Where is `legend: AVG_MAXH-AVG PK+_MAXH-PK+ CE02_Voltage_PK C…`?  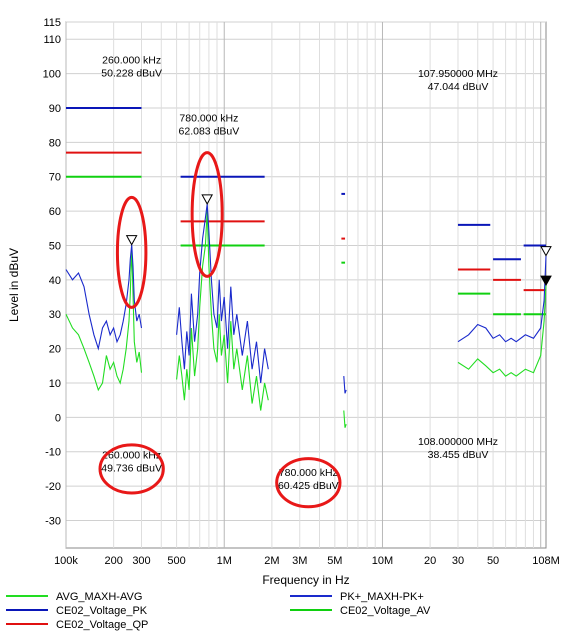 legend: AVG_MAXH-AVG PK+_MAXH-PK+ CE02_Voltage_PK C… is located at coordinates (218, 611).